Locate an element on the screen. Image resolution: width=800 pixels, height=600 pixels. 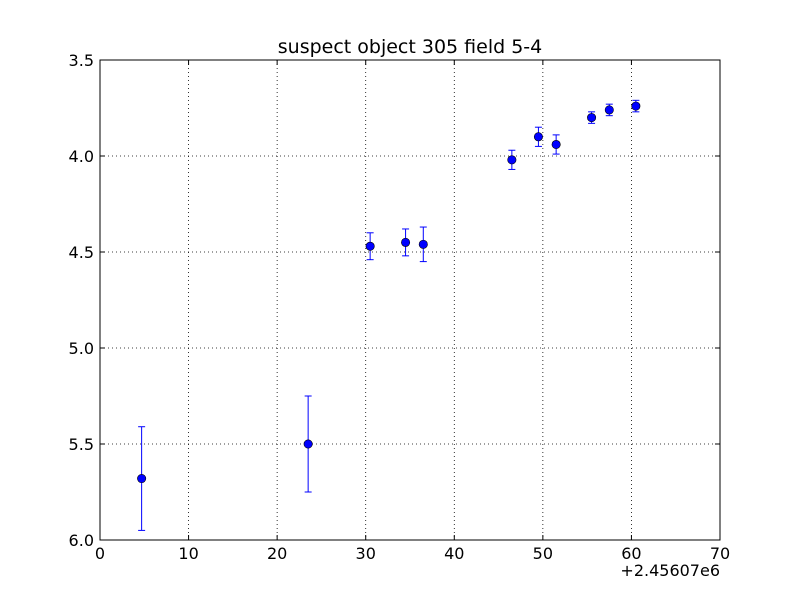
x-tick-label: 70 is located at coordinates (720, 553).